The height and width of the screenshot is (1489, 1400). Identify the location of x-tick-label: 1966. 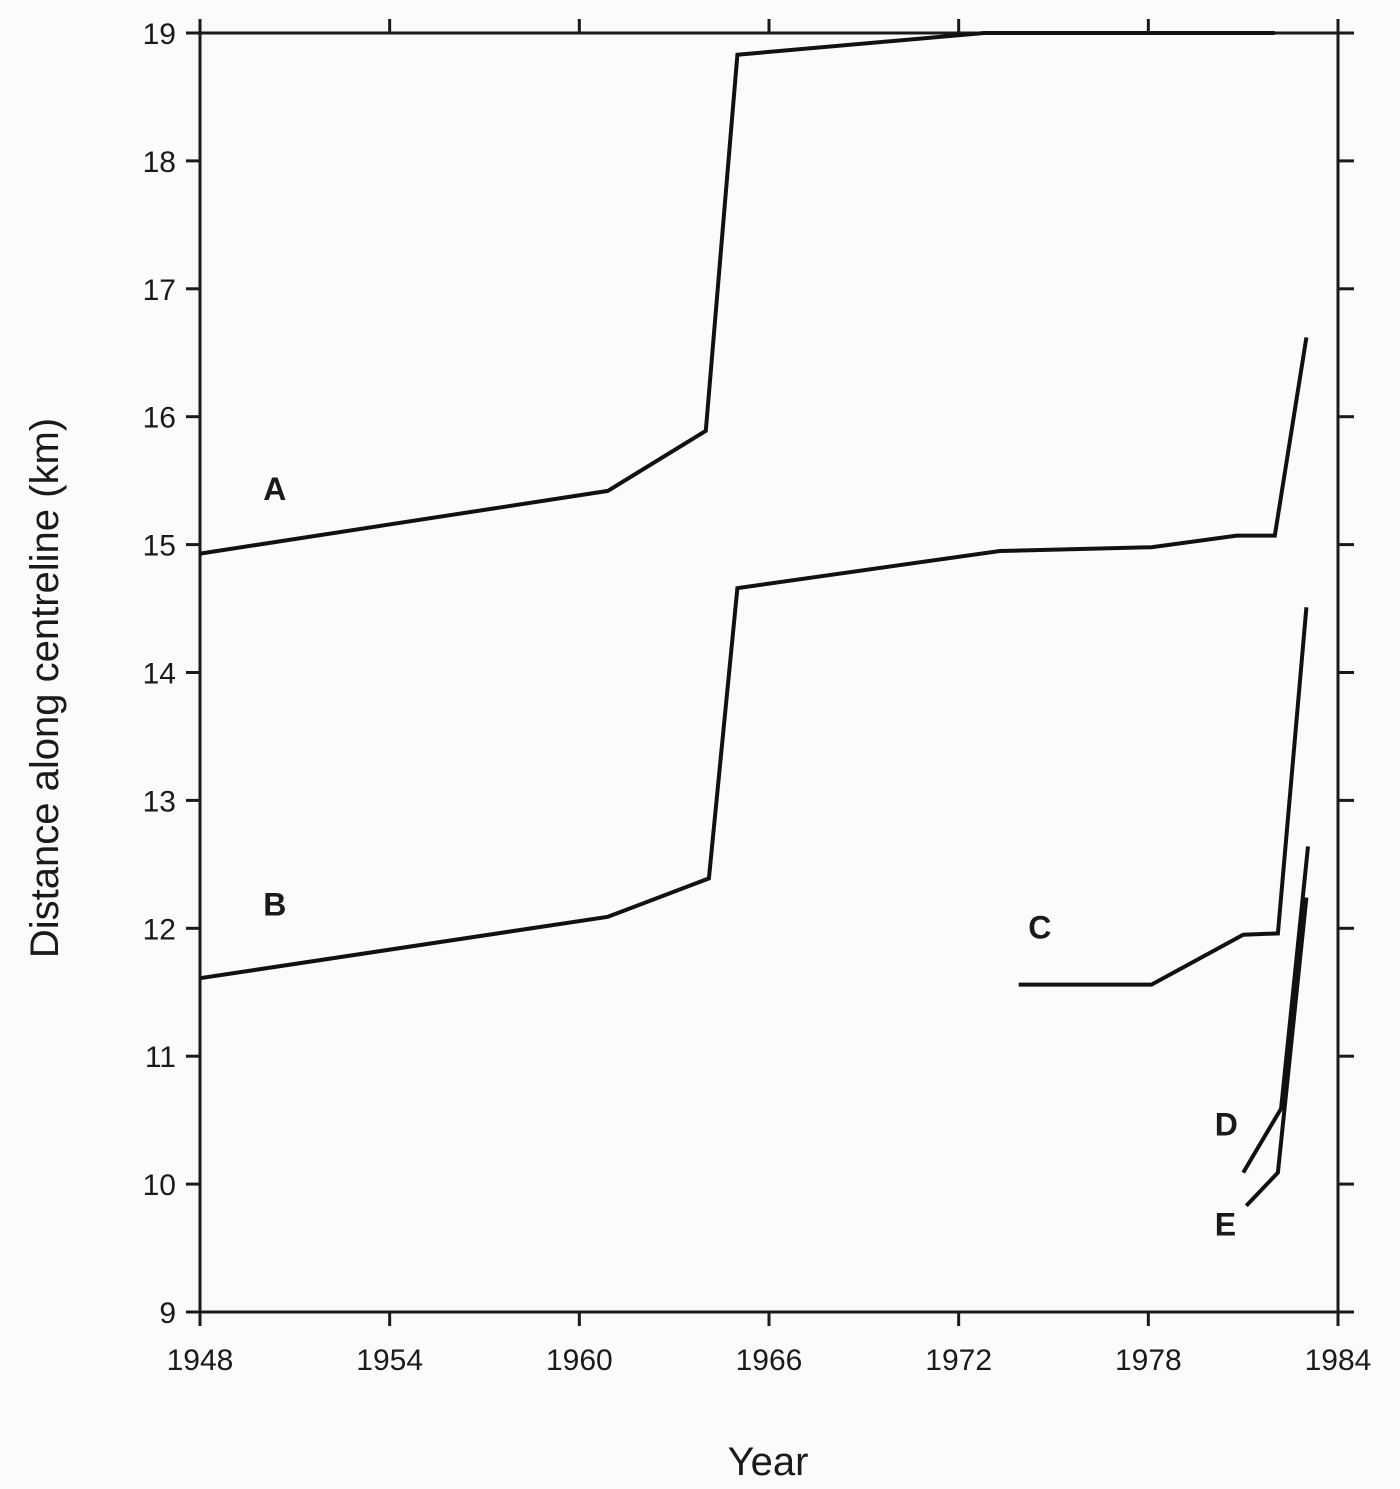
(769, 1360).